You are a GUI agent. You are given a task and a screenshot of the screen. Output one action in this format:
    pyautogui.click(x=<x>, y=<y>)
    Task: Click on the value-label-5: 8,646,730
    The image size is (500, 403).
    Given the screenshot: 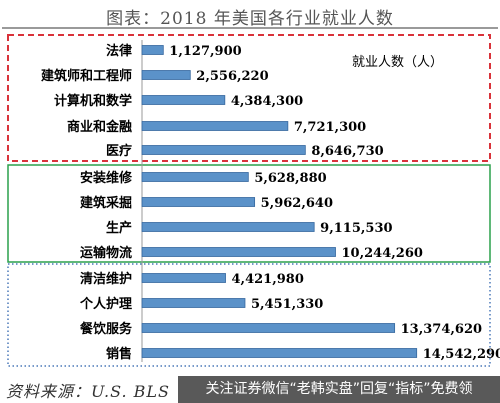 What is the action you would take?
    pyautogui.click(x=347, y=151)
    